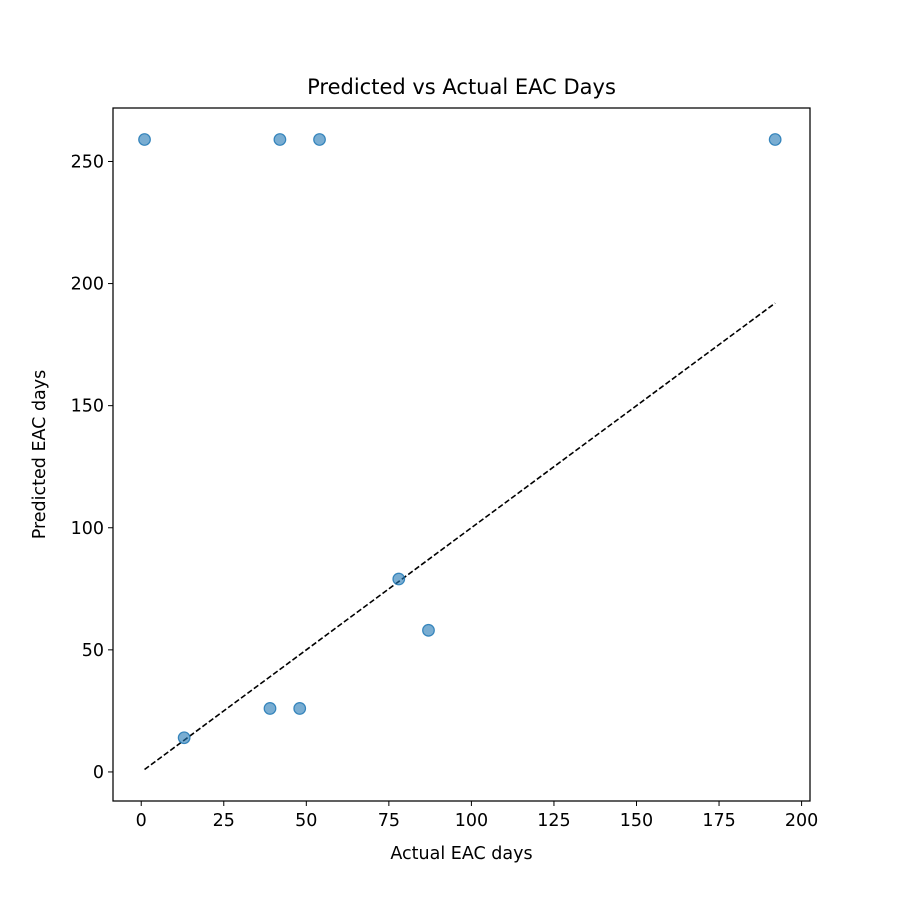  I want to click on y-tick-label: 100, so click(87, 529).